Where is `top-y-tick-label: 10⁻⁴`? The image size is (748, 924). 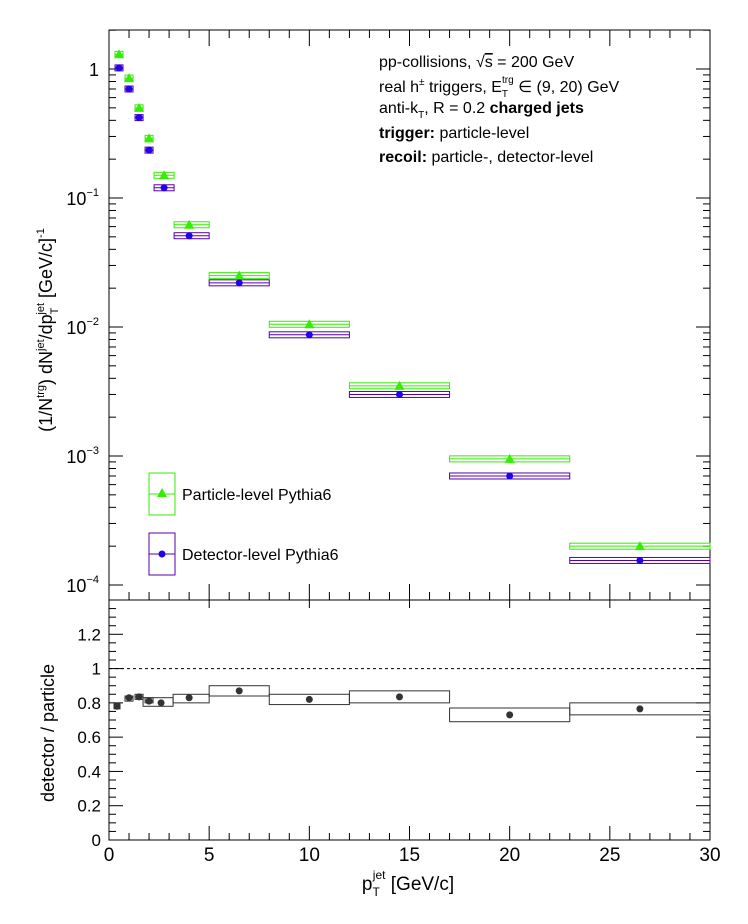 top-y-tick-label: 10⁻⁴ is located at coordinates (82, 585).